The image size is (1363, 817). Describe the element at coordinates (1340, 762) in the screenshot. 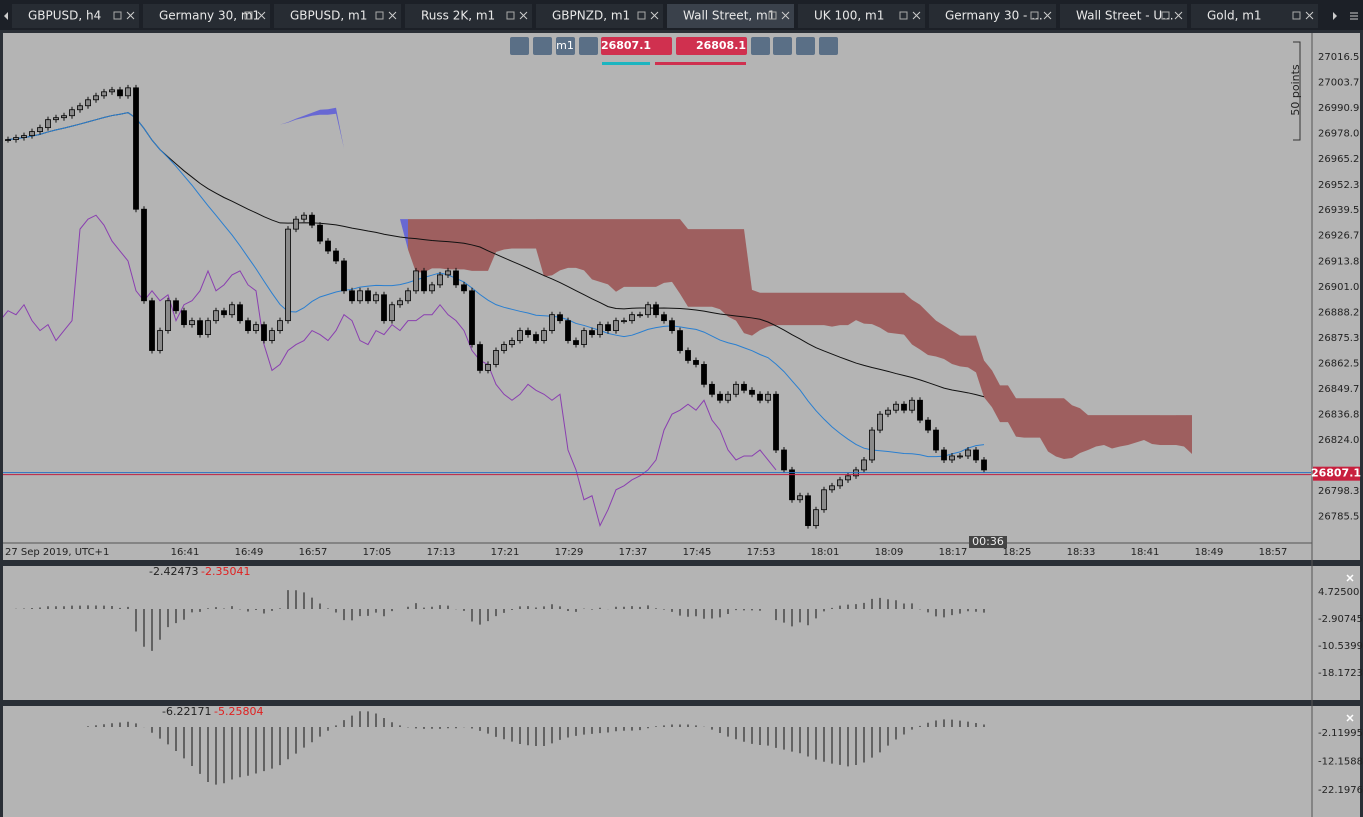

I see `indicator-tick-label: -12.15880` at that location.